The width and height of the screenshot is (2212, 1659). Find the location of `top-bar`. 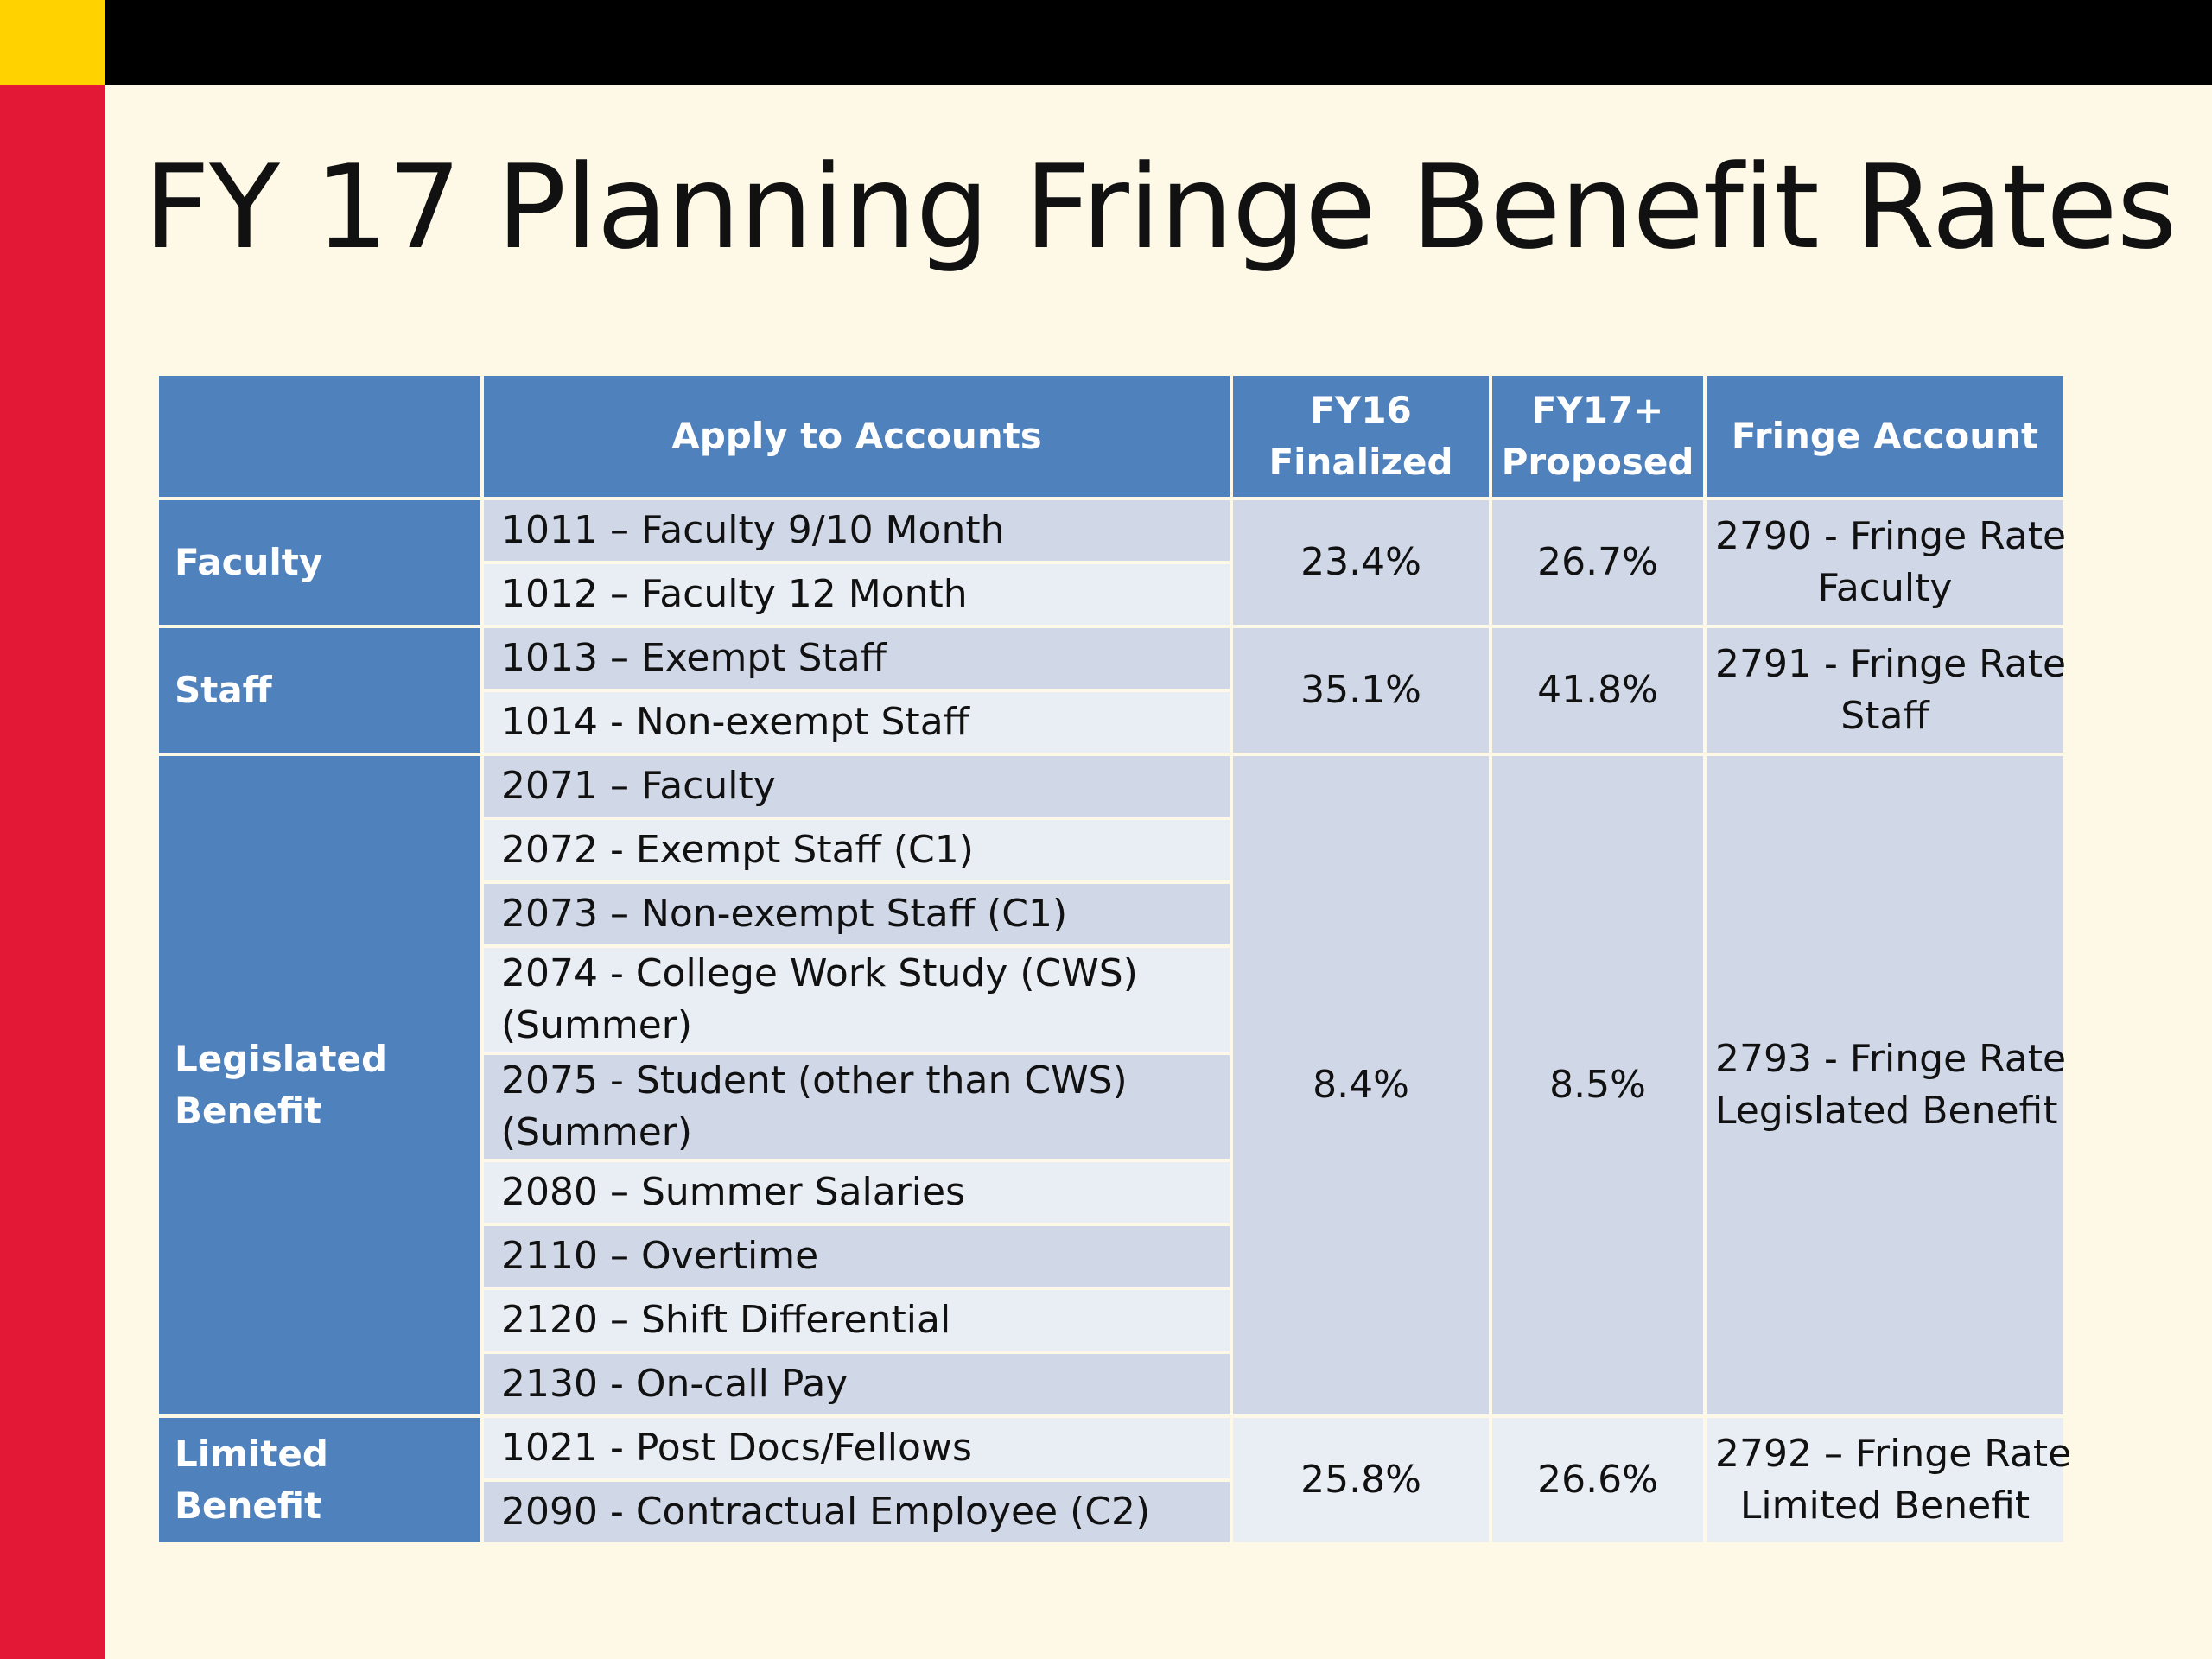

top-bar is located at coordinates (1106, 42).